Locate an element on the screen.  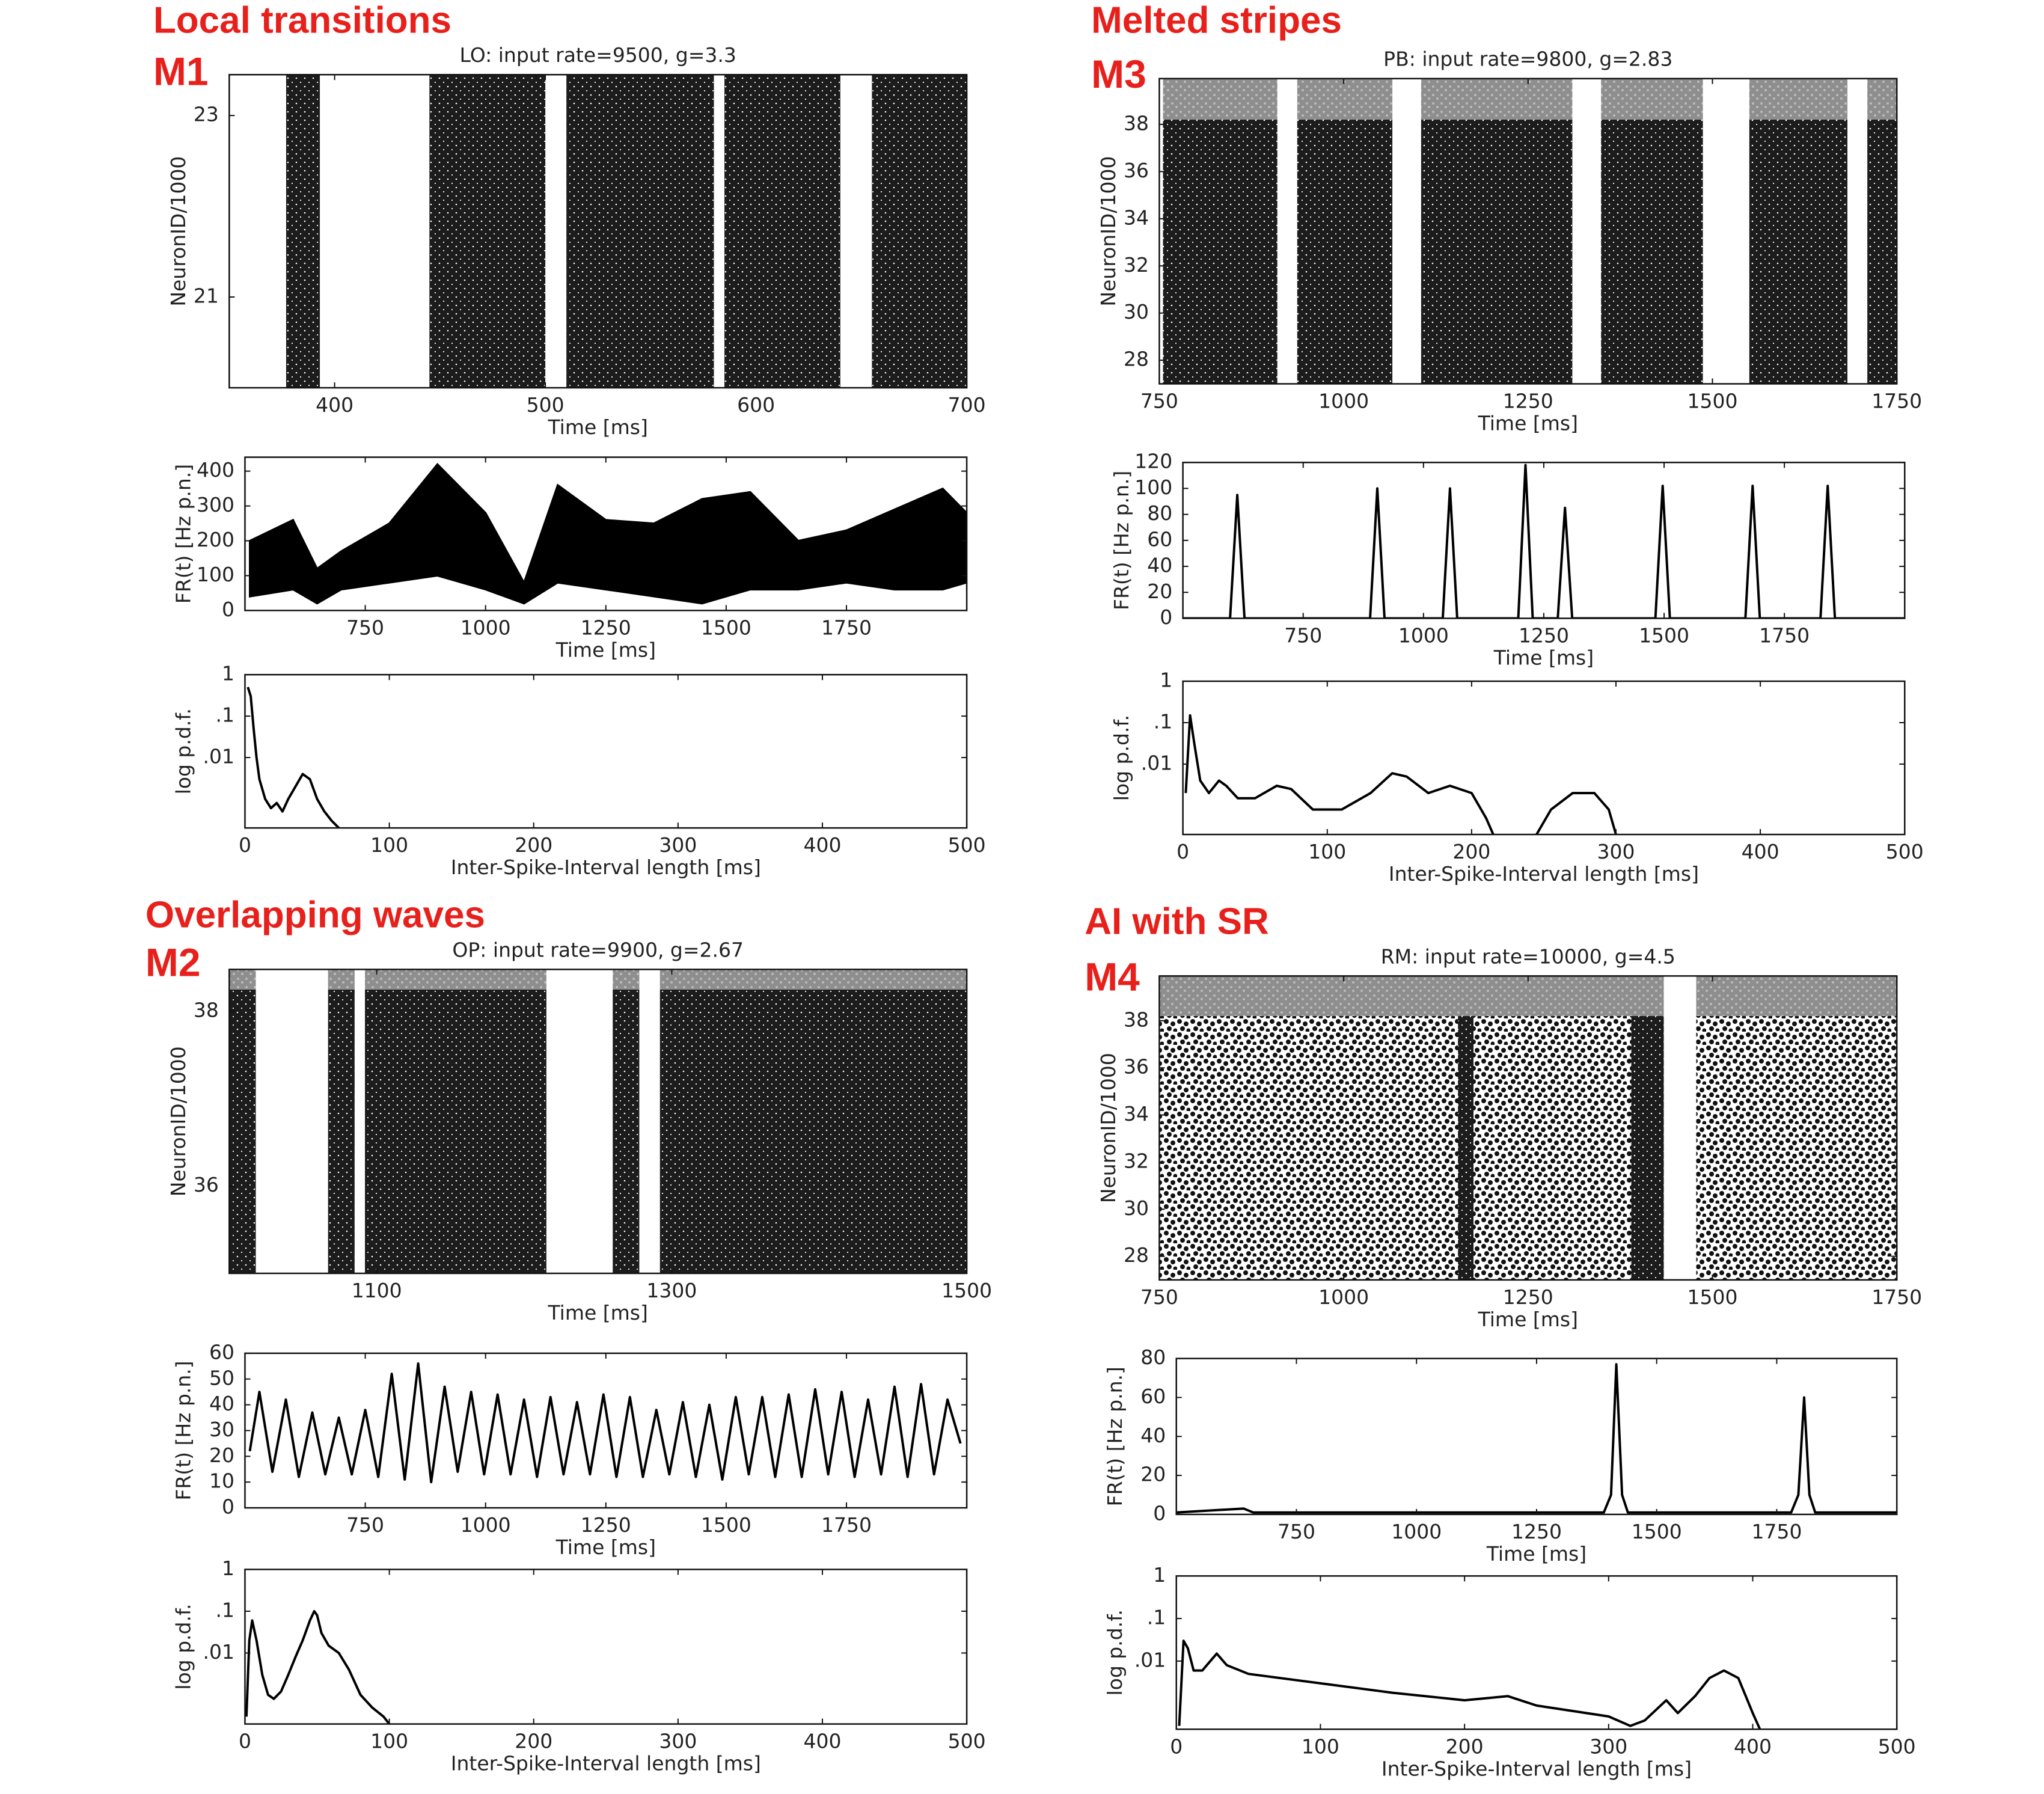
y-tick-label: 400 is located at coordinates (216, 470).